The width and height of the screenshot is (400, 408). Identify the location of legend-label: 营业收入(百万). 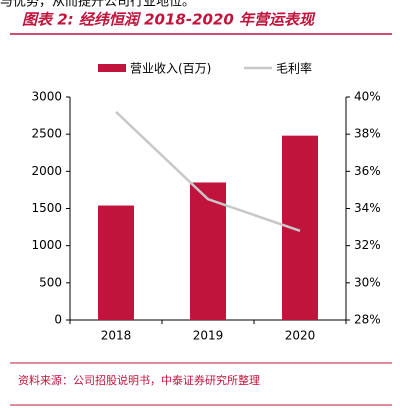
(170, 69).